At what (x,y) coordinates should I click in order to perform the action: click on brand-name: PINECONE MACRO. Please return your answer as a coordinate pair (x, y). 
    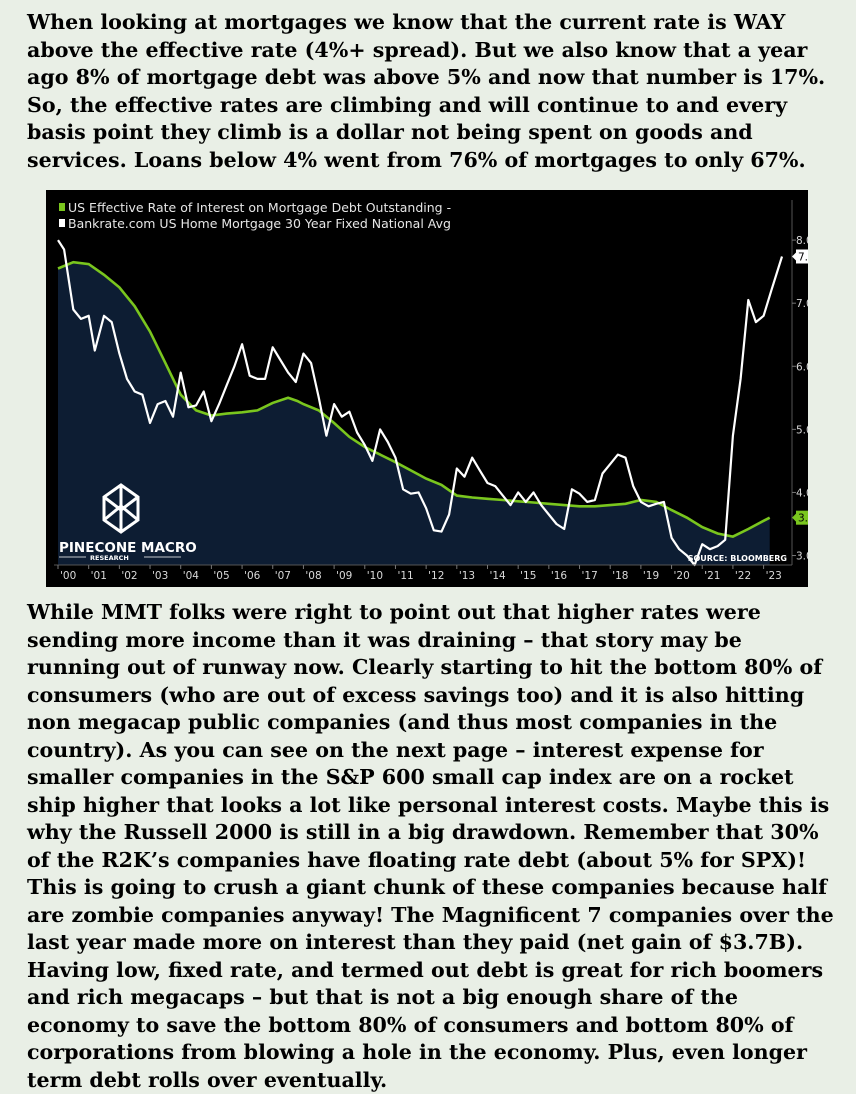
    Looking at the image, I should click on (128, 548).